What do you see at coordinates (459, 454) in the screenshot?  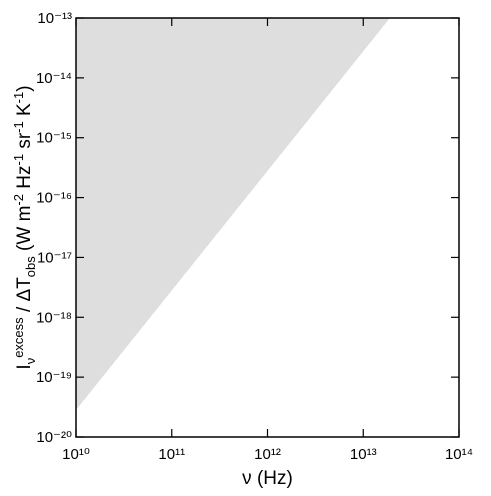 I see `x-tick-label: 10¹⁴` at bounding box center [459, 454].